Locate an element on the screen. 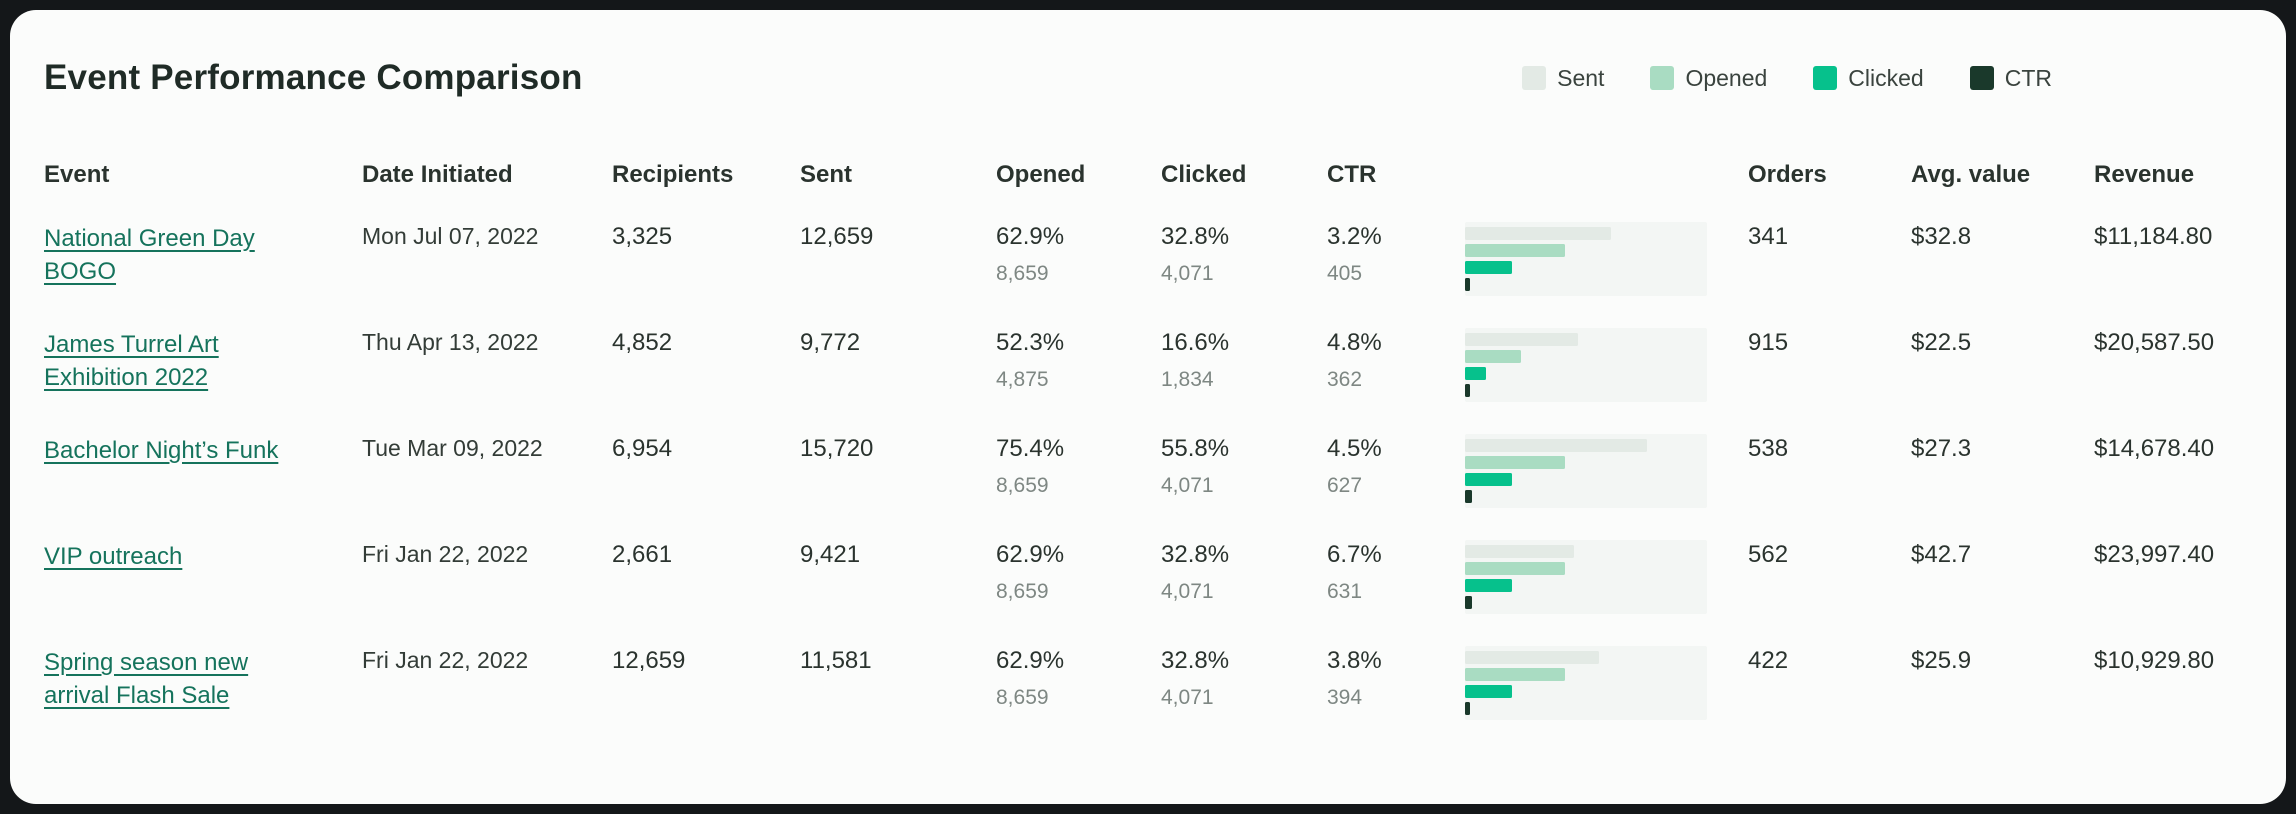  legend-item-ctr: CTR is located at coordinates (2010, 78).